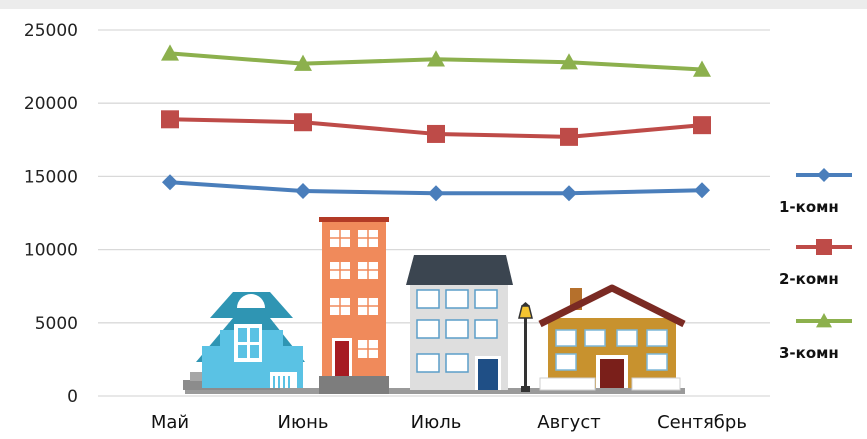 The width and height of the screenshot is (867, 439). I want to click on small-blue-house-icon, so click(244, 341).